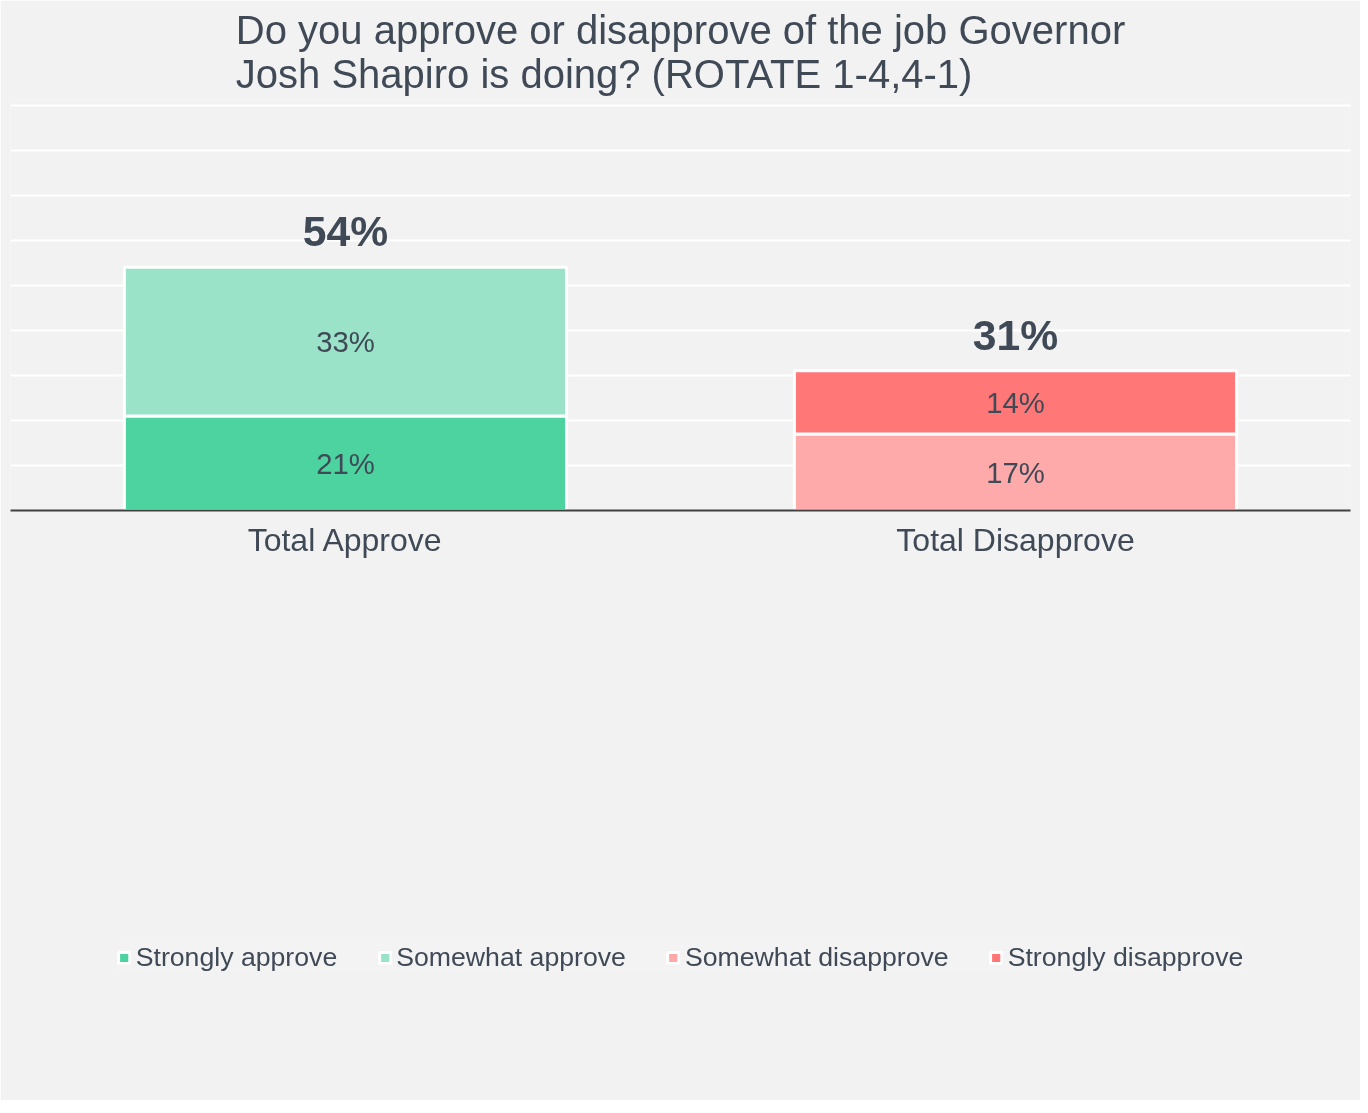  What do you see at coordinates (344, 539) in the screenshot?
I see `x-tick-label: Total Approve` at bounding box center [344, 539].